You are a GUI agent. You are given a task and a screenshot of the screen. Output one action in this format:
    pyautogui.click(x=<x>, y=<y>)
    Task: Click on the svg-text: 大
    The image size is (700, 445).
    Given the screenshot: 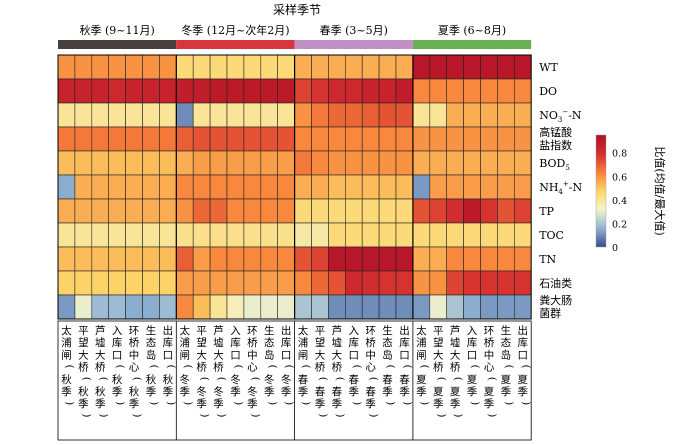 What is the action you would take?
    pyautogui.click(x=100, y=354)
    